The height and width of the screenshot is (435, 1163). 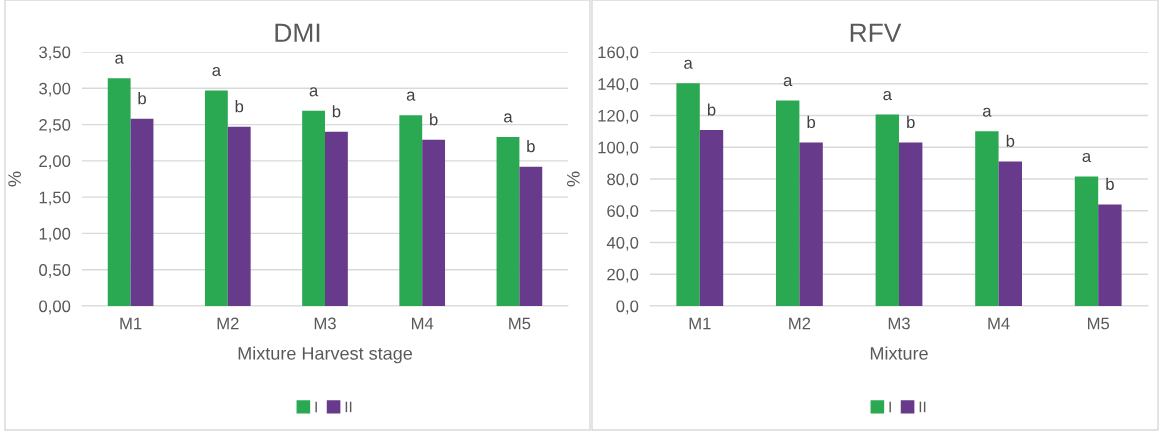 I want to click on y-tick-label: 0,00, so click(x=55, y=307).